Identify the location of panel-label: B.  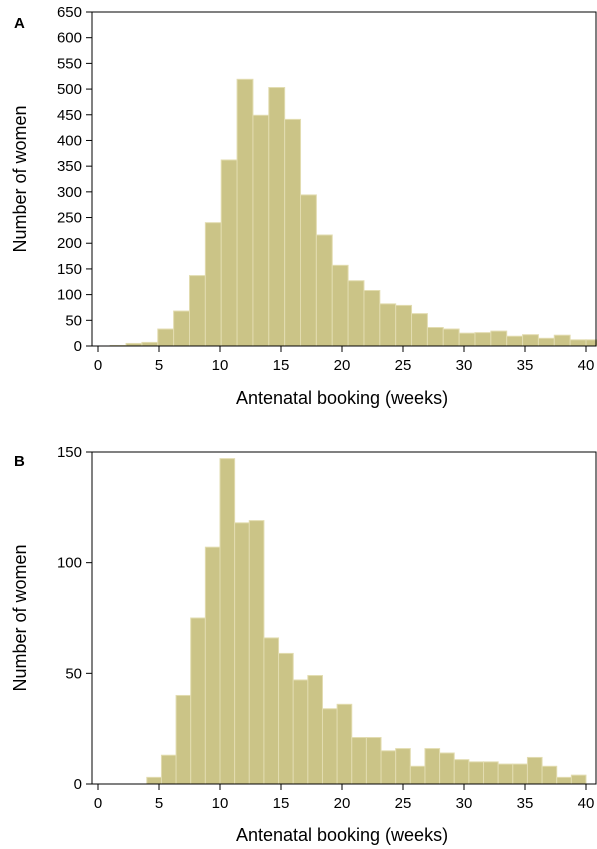
(19, 461).